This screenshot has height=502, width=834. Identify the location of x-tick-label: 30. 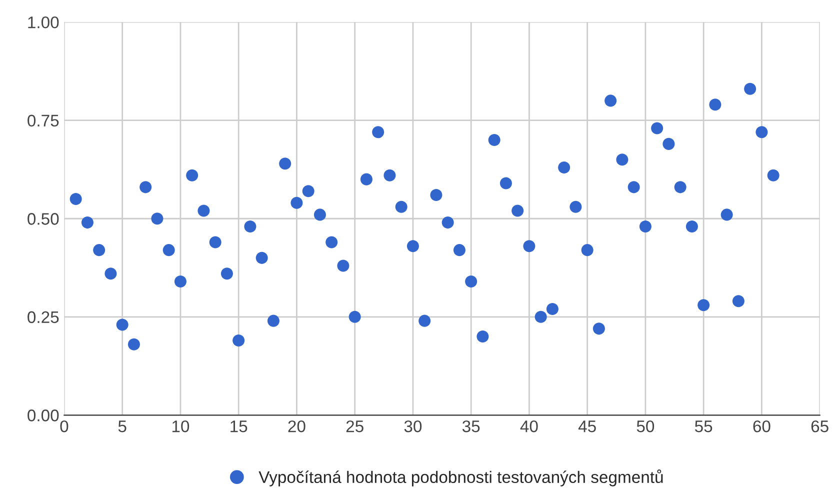
(413, 426).